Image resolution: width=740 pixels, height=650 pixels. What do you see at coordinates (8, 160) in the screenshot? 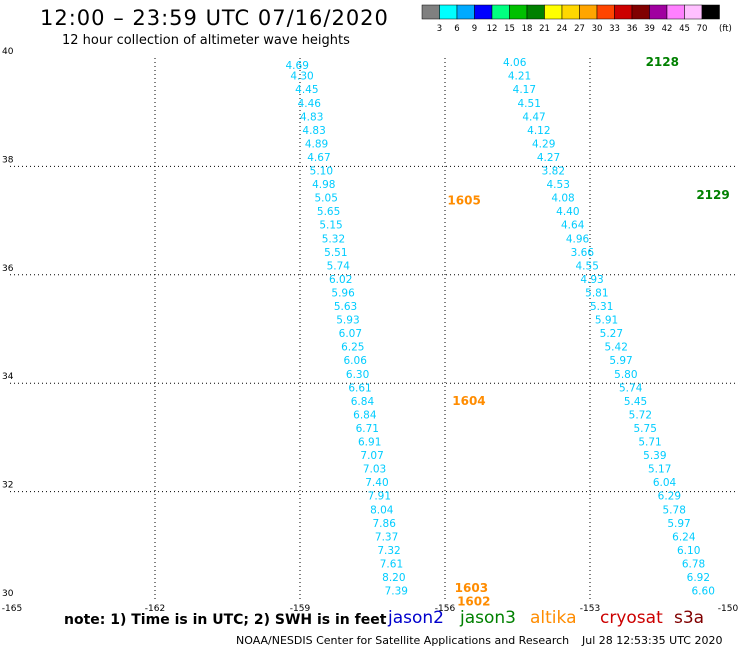
I see `y-tick-label: 38` at bounding box center [8, 160].